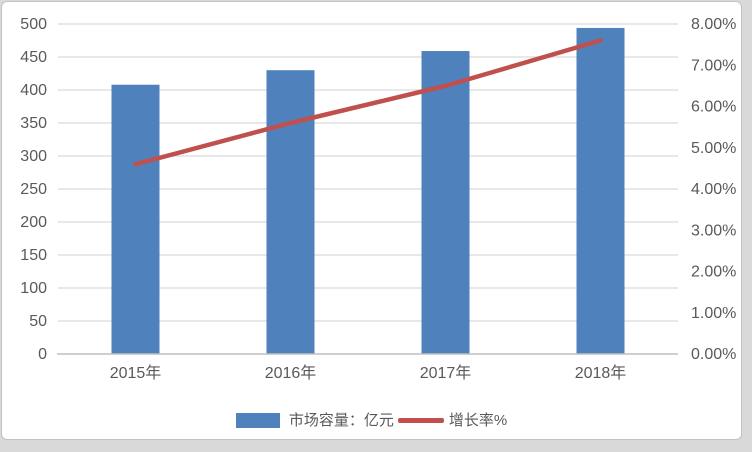  I want to click on legend-item-market-capacity: 市场容量：亿元, so click(314, 420).